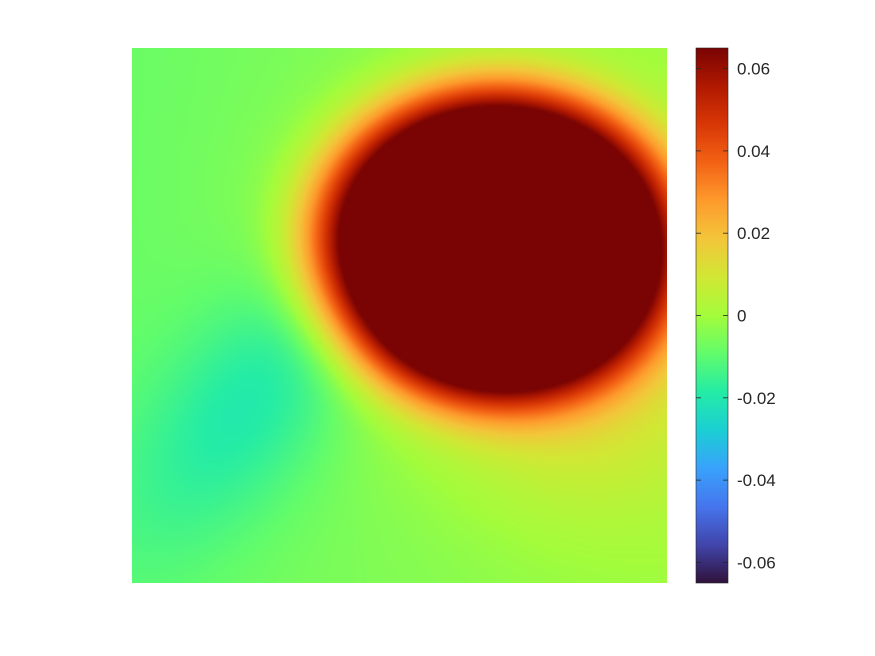 This screenshot has width=875, height=656. What do you see at coordinates (756, 480) in the screenshot?
I see `colorbar-tick-label: -0.04` at bounding box center [756, 480].